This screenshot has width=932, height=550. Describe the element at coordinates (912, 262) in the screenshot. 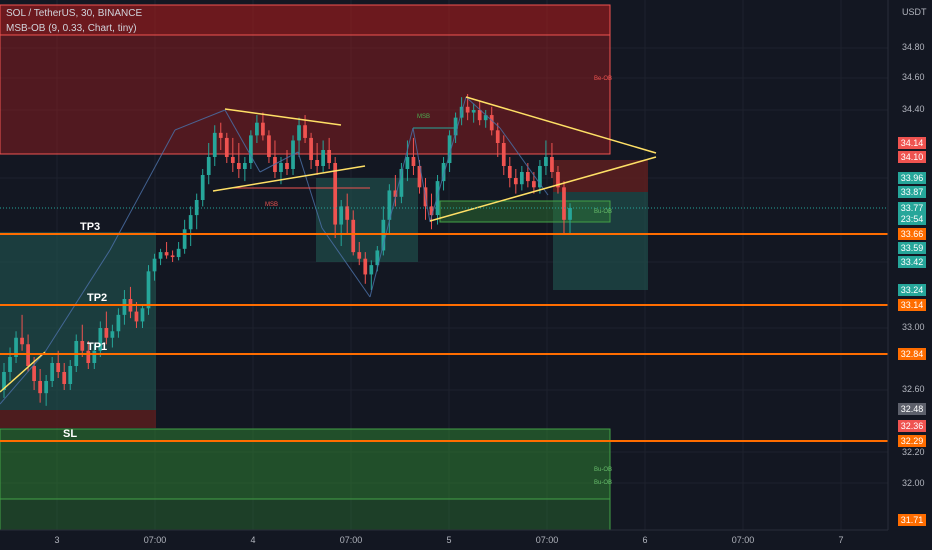

I see `price-tag-label: 33.42` at that location.